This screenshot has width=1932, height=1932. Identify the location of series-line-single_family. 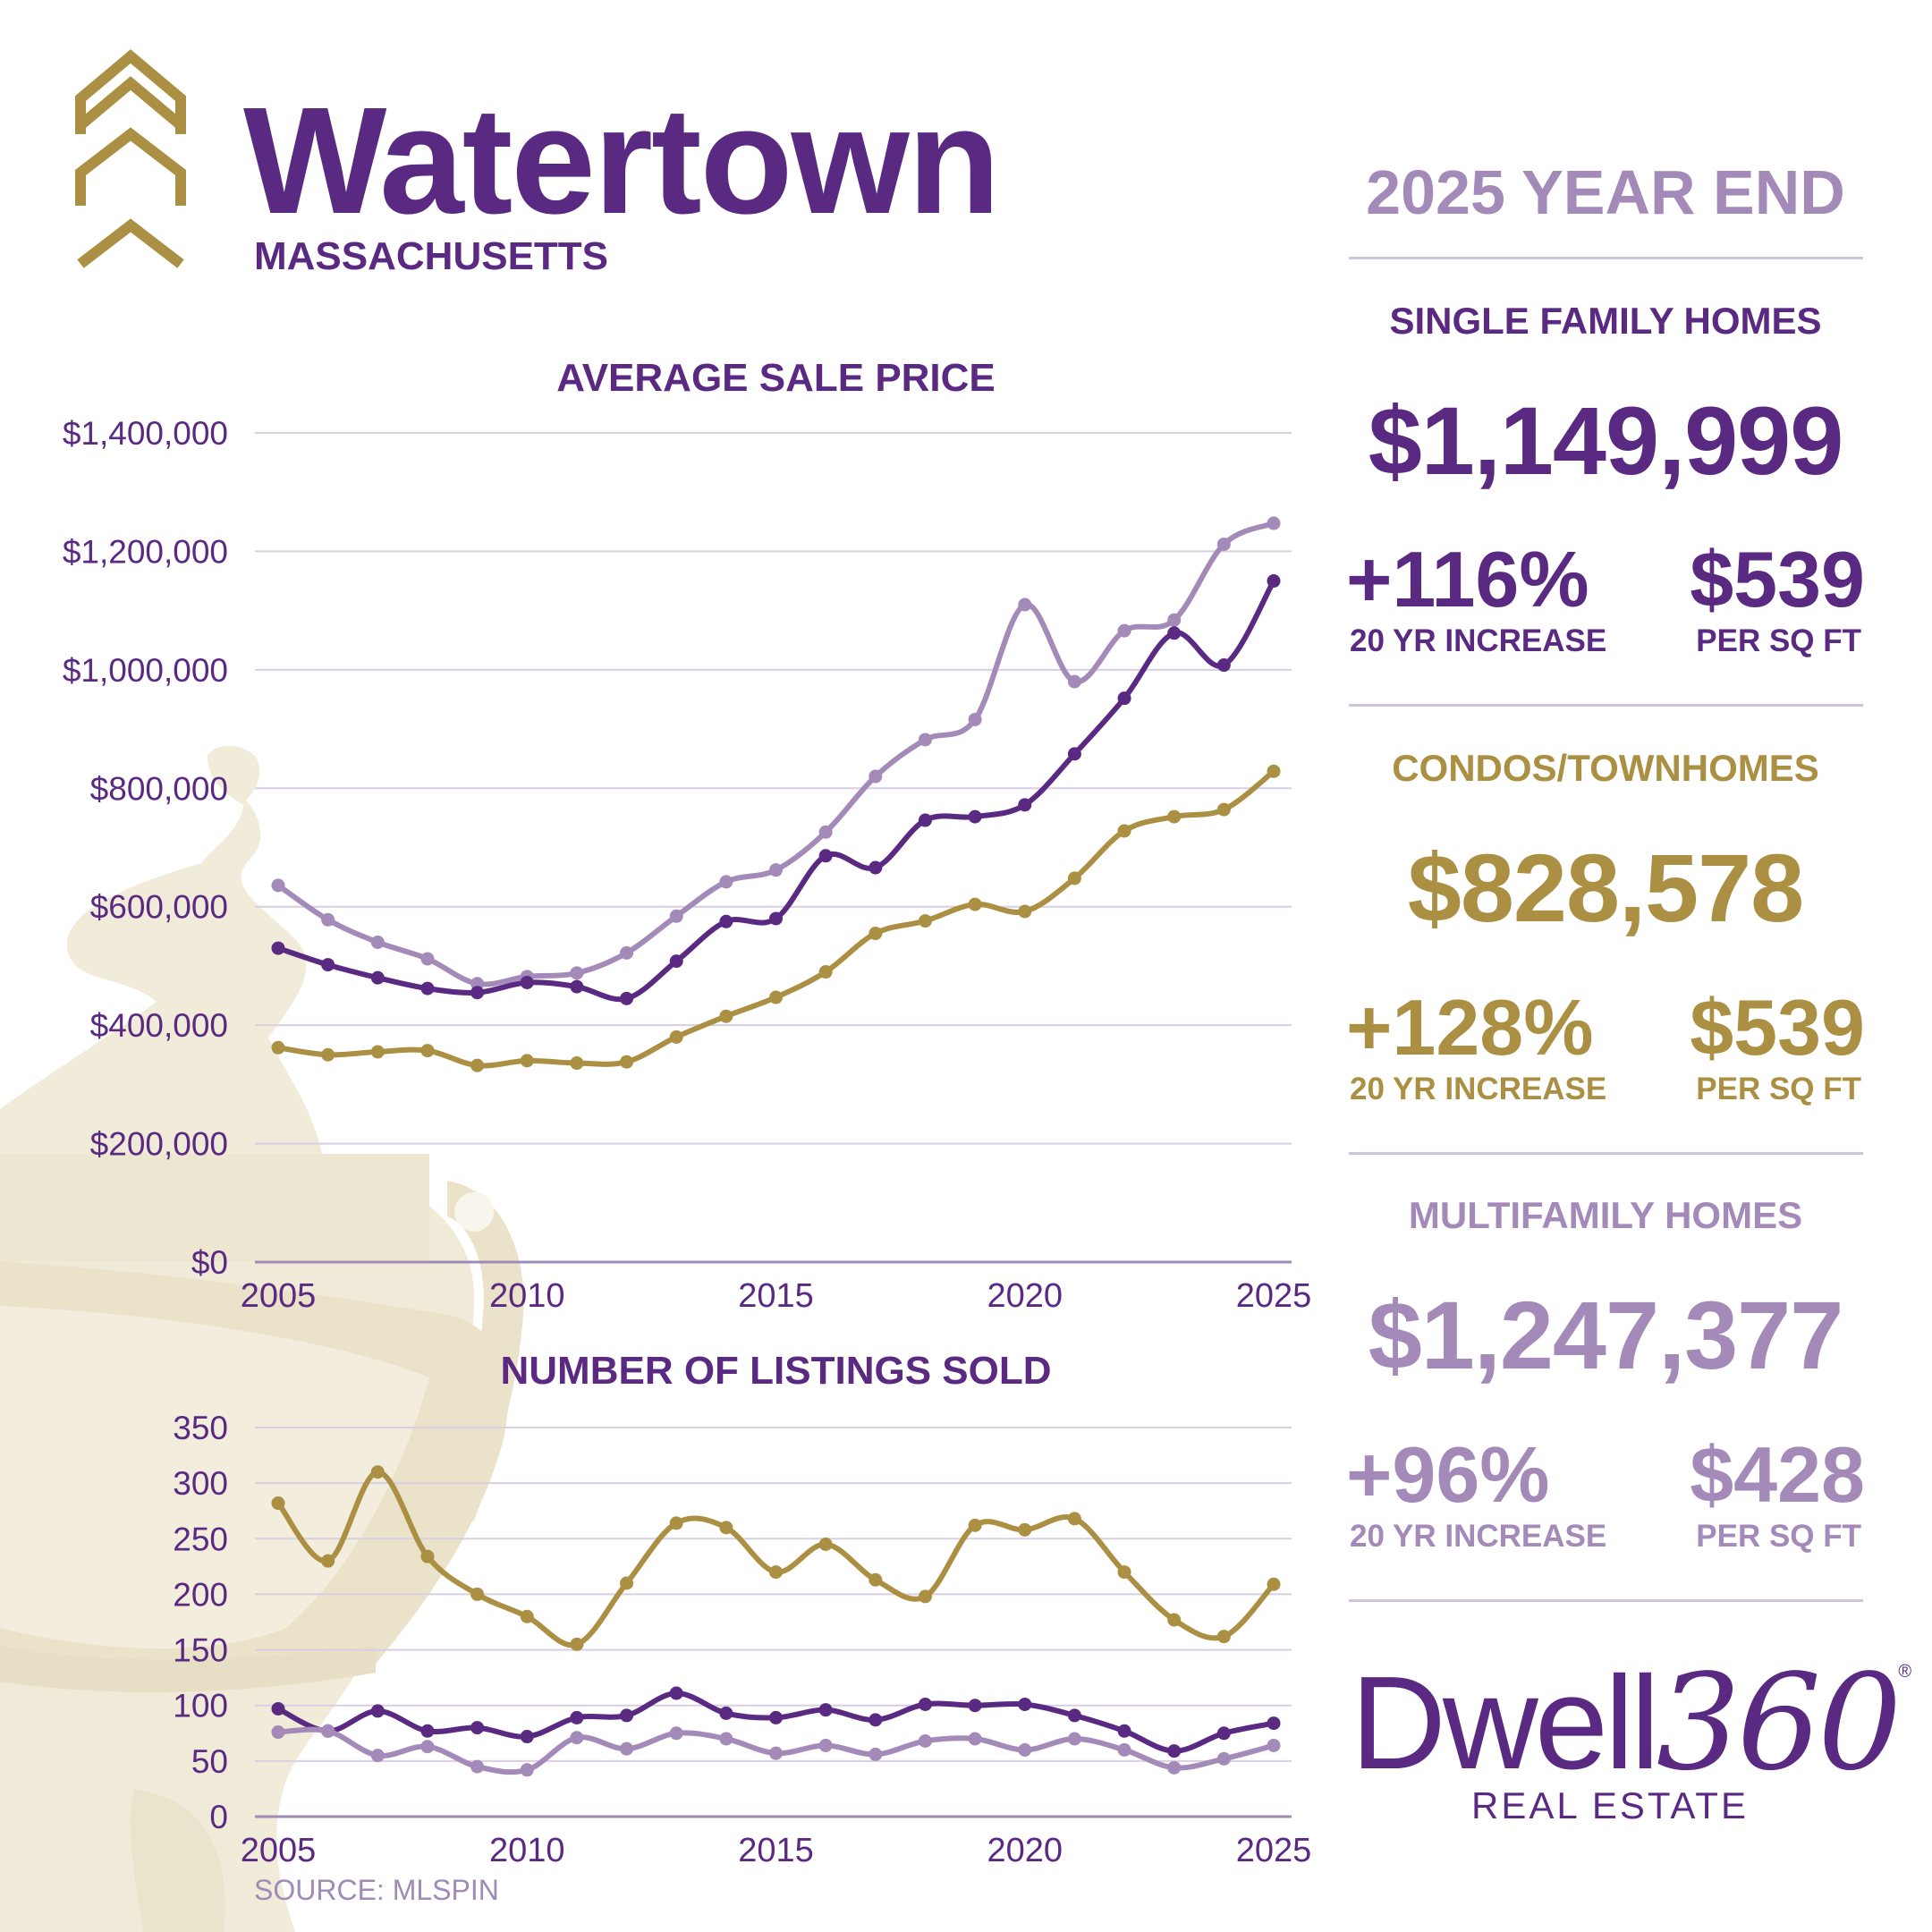
(775, 790).